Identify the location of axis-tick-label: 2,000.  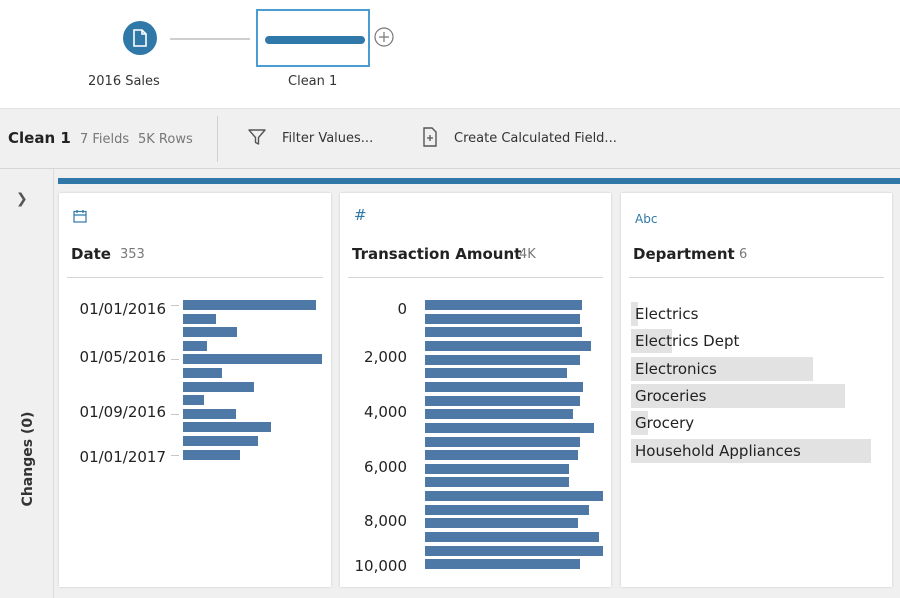
(385, 357).